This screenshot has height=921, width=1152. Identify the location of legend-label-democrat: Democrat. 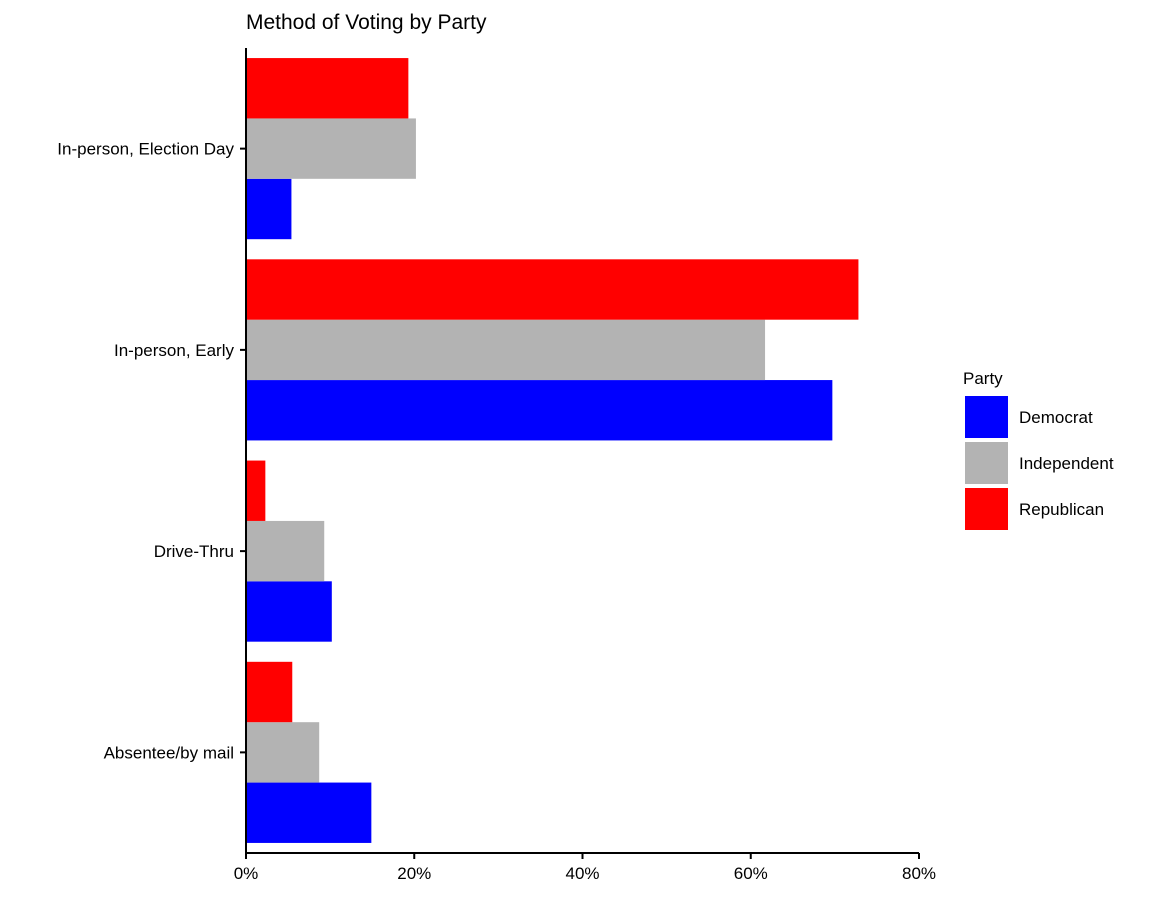
(1056, 417).